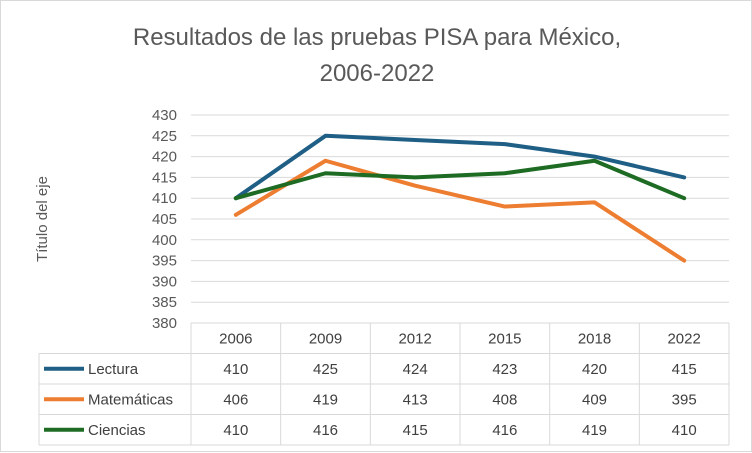 The height and width of the screenshot is (453, 752). I want to click on table-value-cell: 408, so click(504, 399).